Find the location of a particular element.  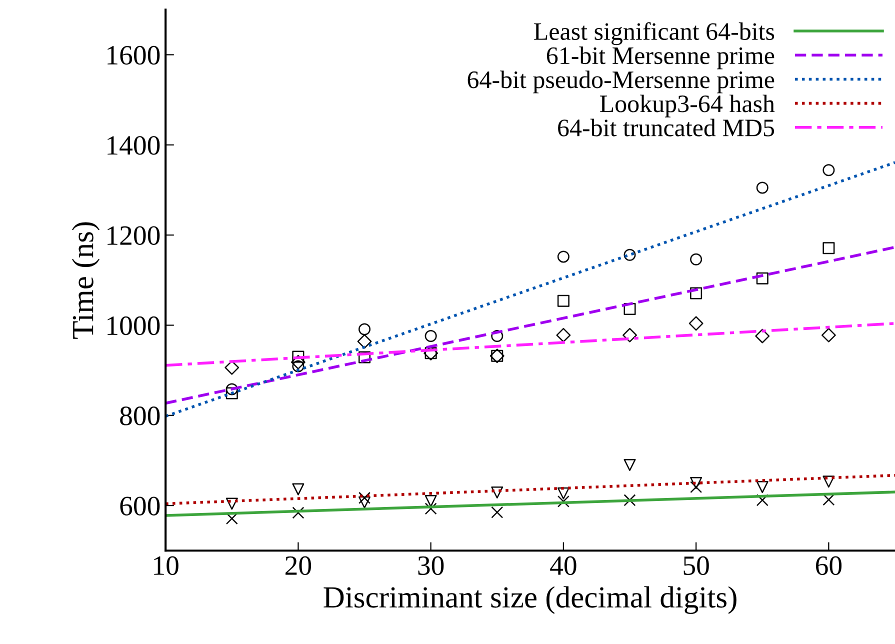

y-tick-label: 1600 is located at coordinates (134, 55).